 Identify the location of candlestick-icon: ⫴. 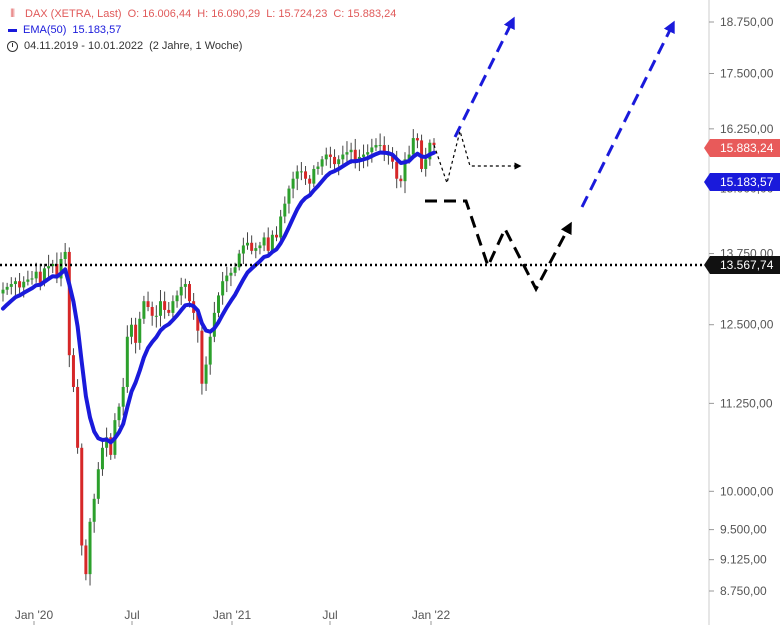
(12, 14).